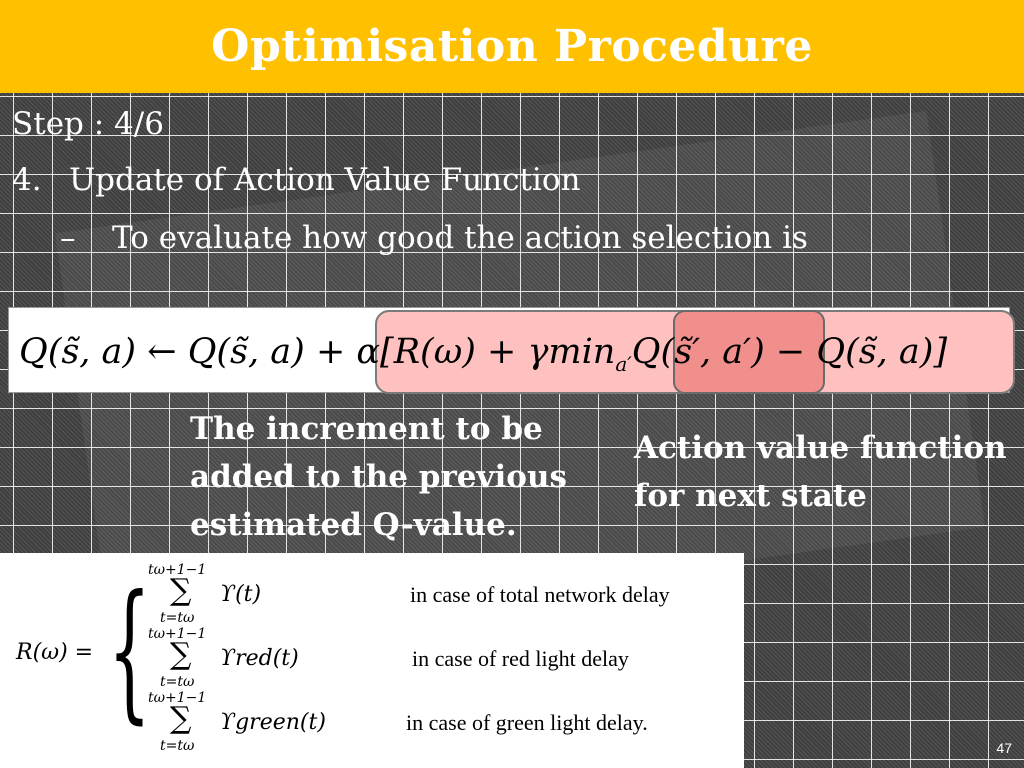  Describe the element at coordinates (78, 352) in the screenshot. I see `equation-lhs: Q(s̃, a)` at that location.